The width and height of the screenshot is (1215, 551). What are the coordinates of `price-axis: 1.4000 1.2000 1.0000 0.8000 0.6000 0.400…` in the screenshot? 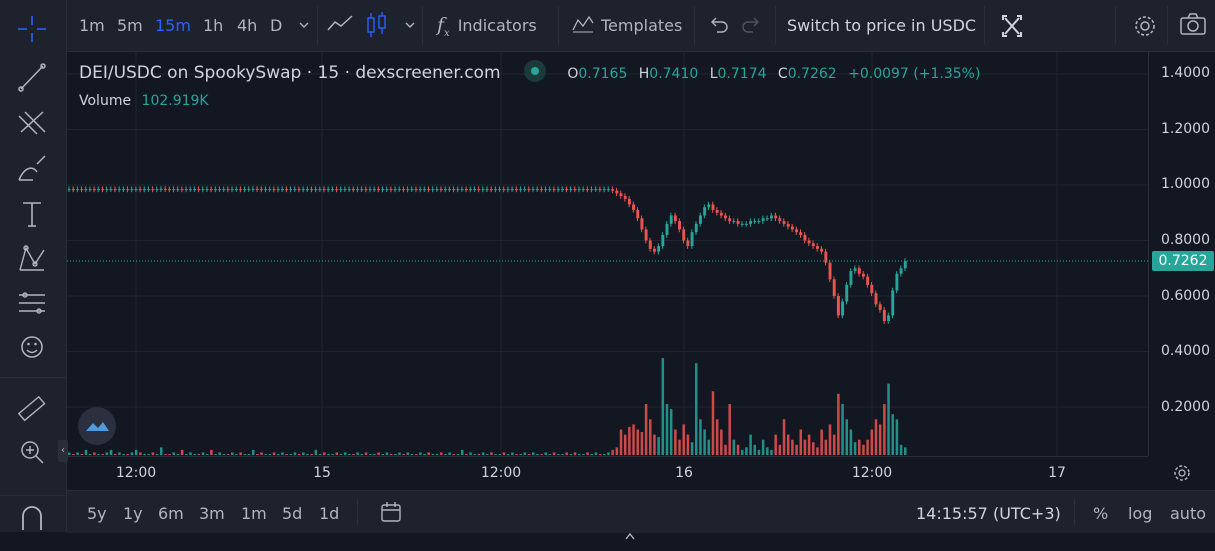 It's located at (1181, 254).